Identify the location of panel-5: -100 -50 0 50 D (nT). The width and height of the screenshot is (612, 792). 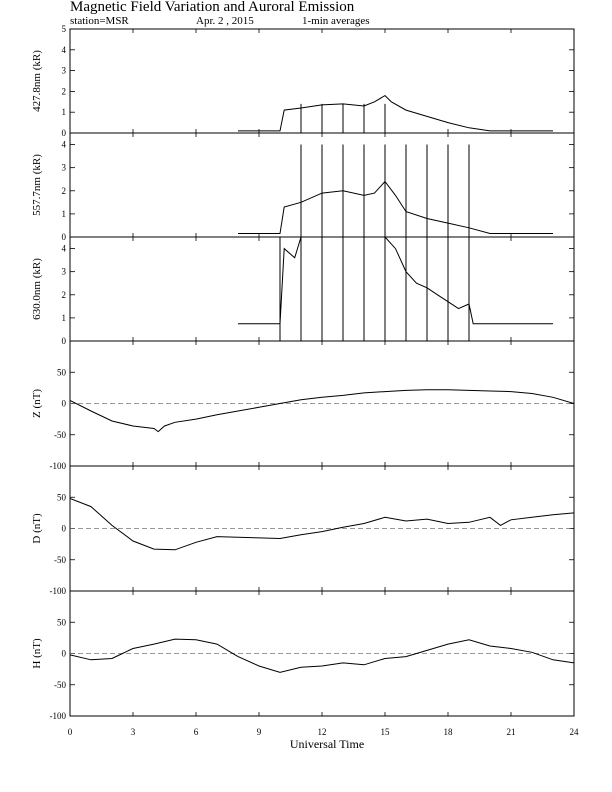
(303, 530).